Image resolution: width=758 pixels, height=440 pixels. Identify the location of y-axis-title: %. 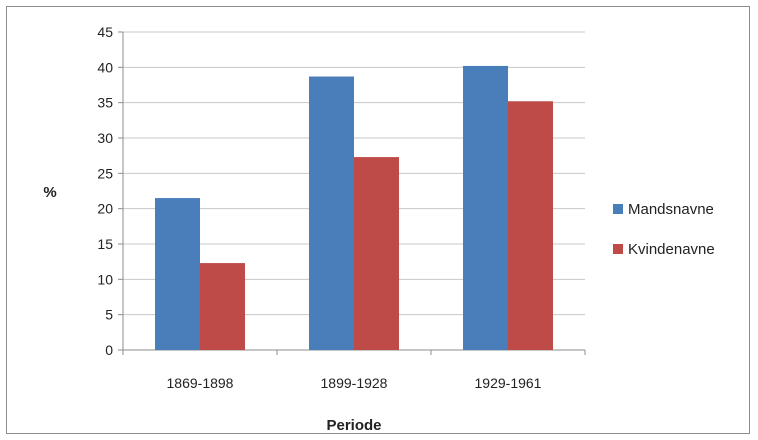
(49, 192).